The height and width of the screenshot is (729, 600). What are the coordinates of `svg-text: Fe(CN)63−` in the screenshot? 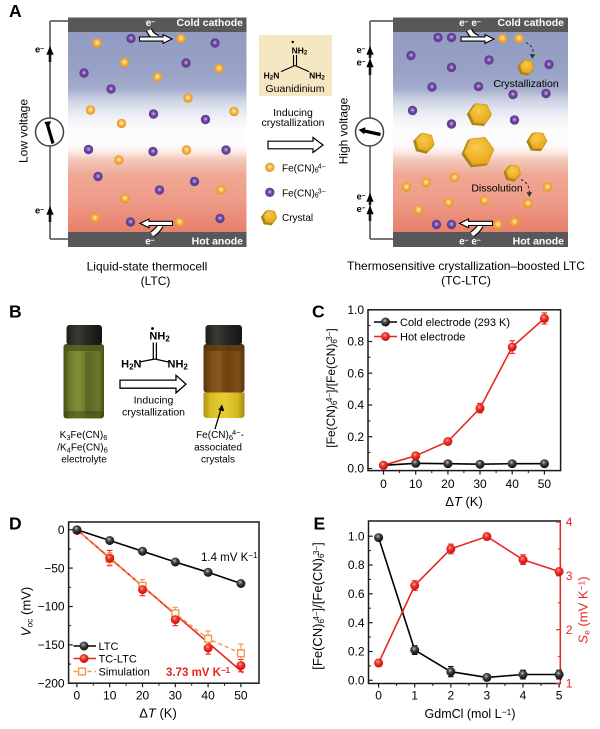 It's located at (304, 193).